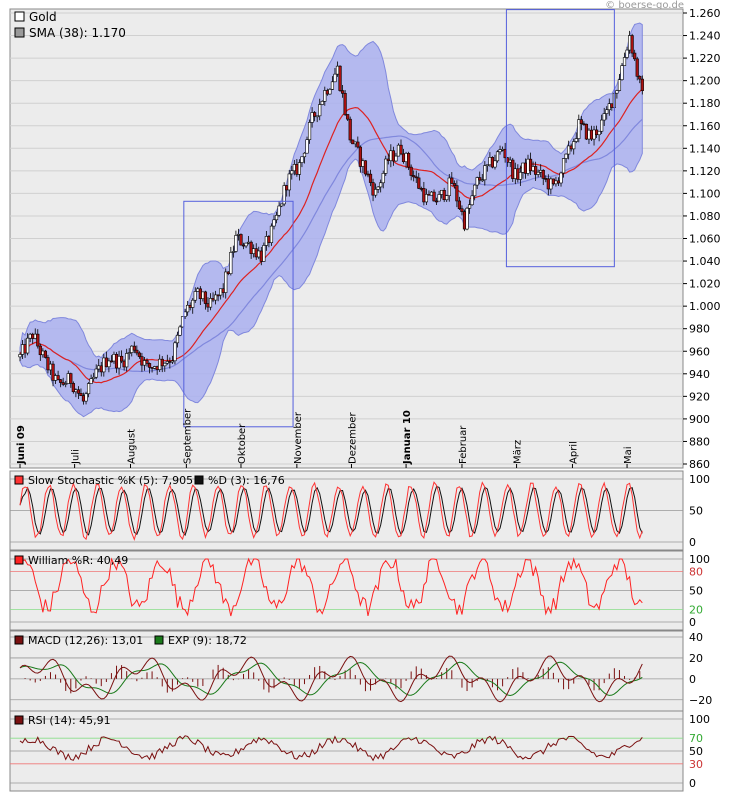  Describe the element at coordinates (352, 438) in the screenshot. I see `x-tick-label: Dezember` at that location.